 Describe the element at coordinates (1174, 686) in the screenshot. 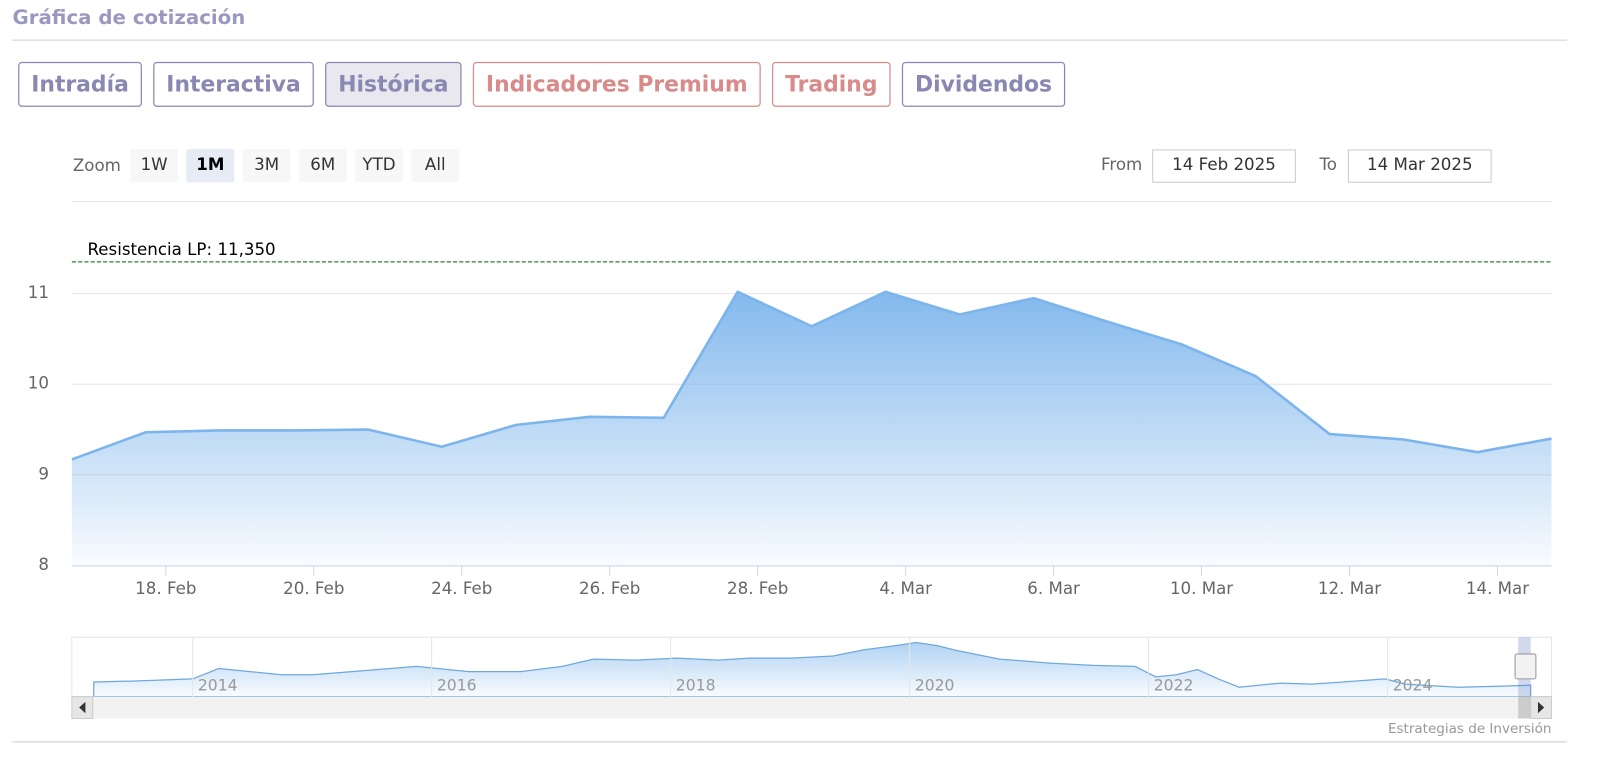

I see `navigator-label: 2022` at that location.